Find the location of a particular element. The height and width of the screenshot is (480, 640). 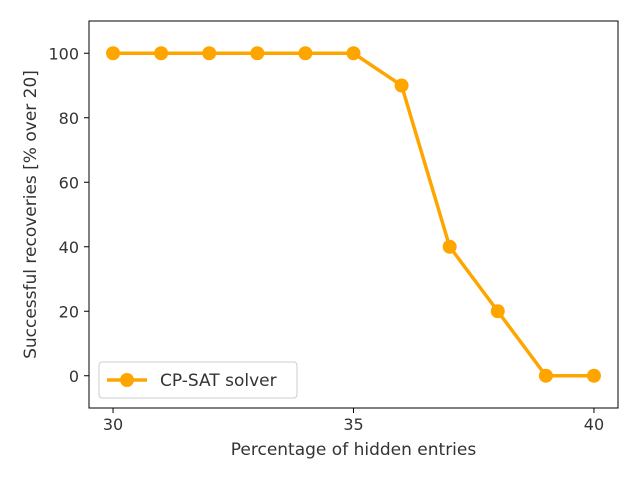

y-tick-label: 60 is located at coordinates (69, 182).